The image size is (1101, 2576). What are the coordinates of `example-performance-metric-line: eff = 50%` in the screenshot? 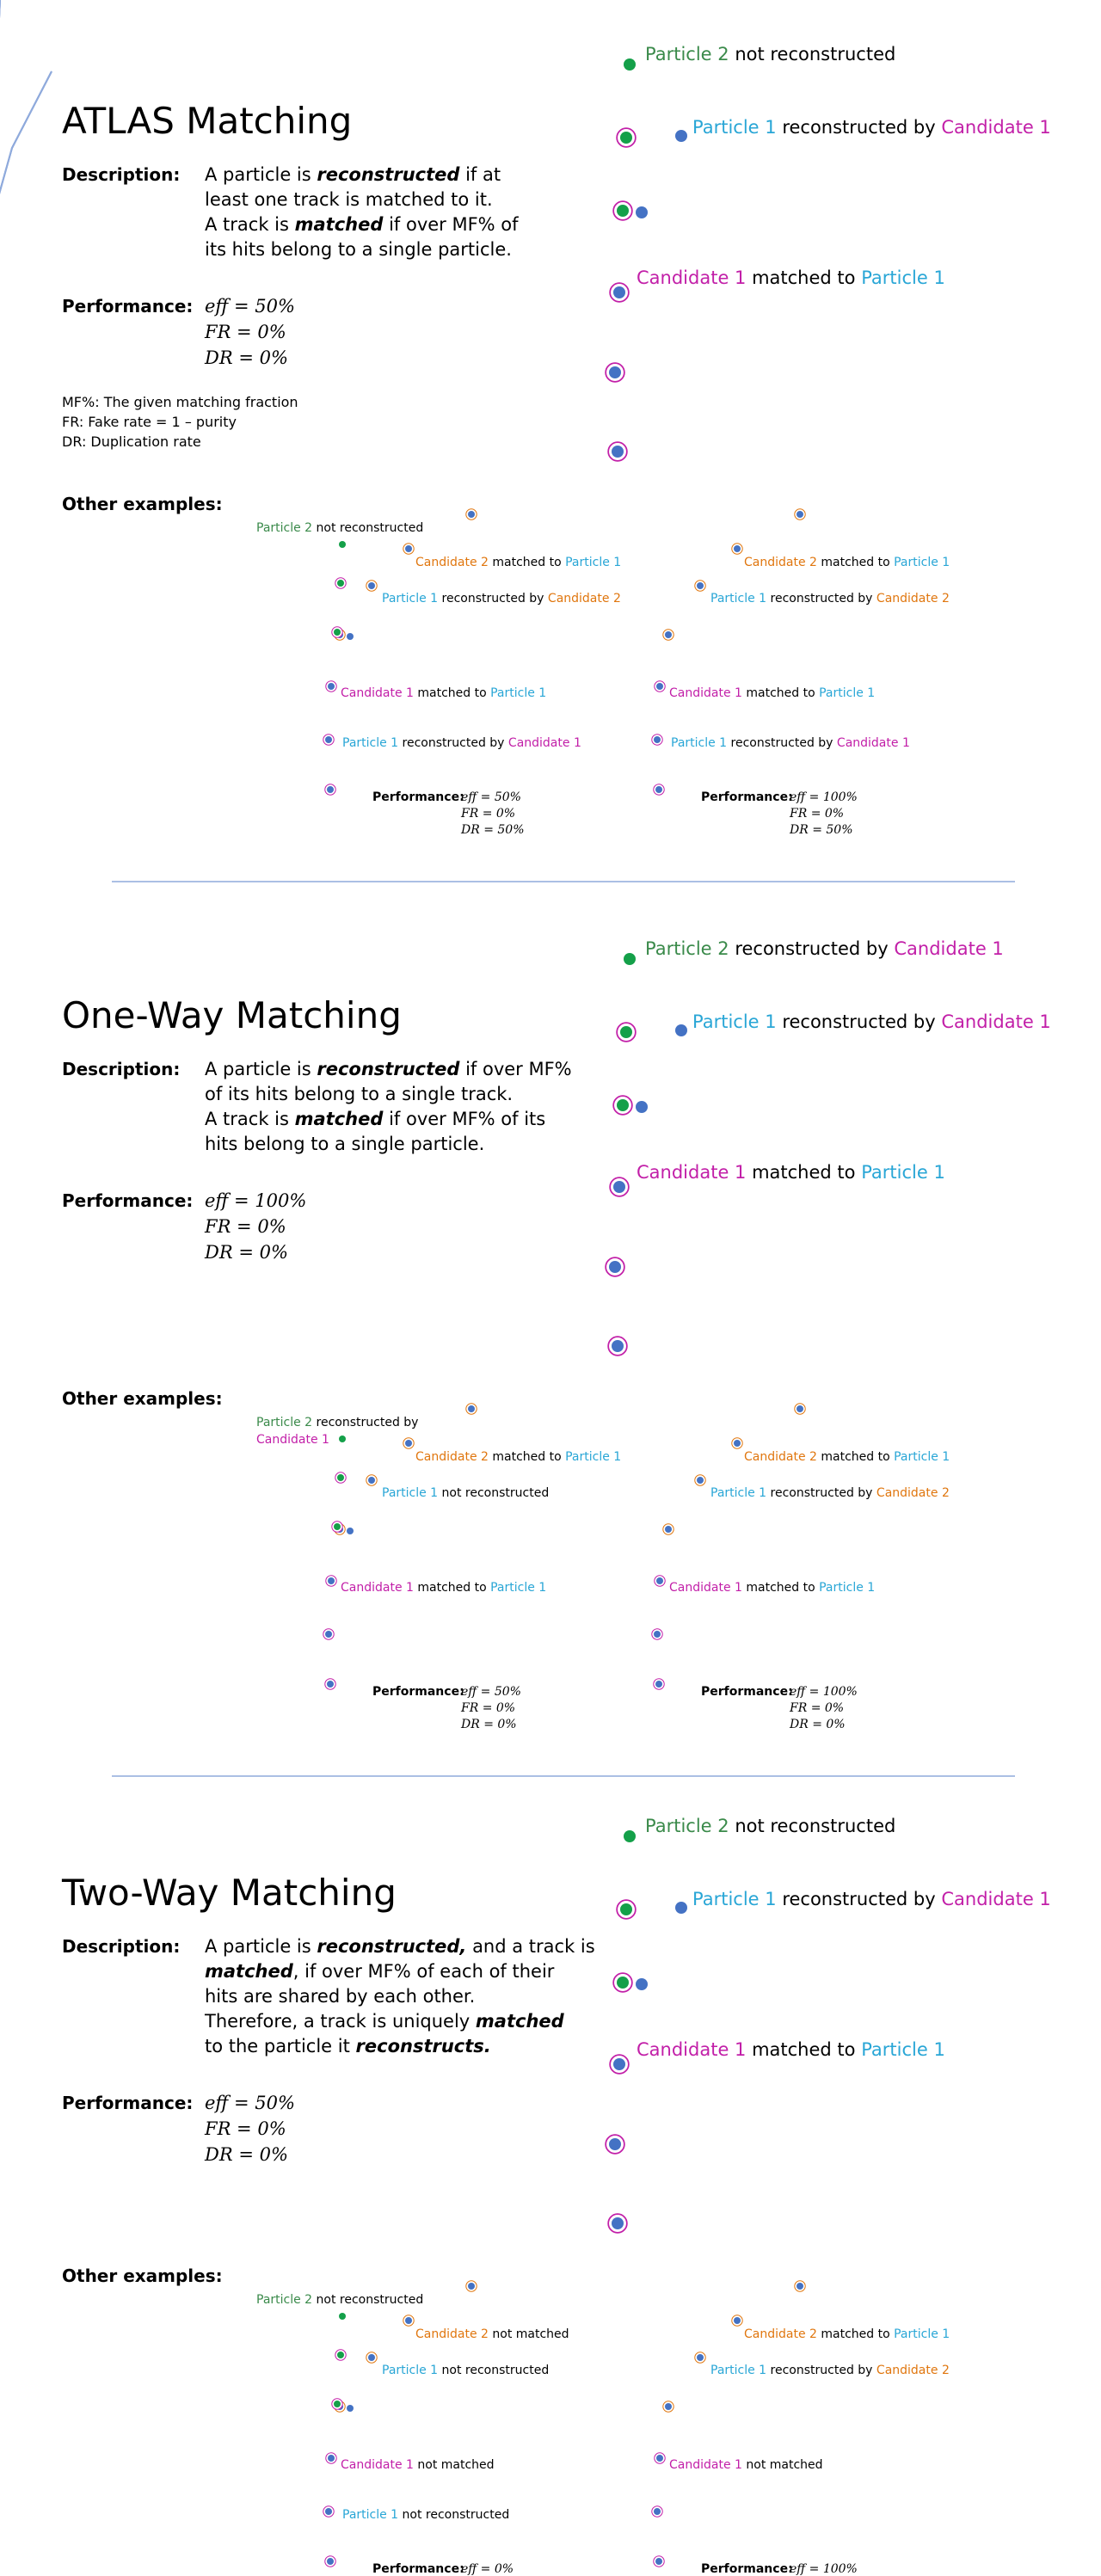 It's located at (491, 1692).